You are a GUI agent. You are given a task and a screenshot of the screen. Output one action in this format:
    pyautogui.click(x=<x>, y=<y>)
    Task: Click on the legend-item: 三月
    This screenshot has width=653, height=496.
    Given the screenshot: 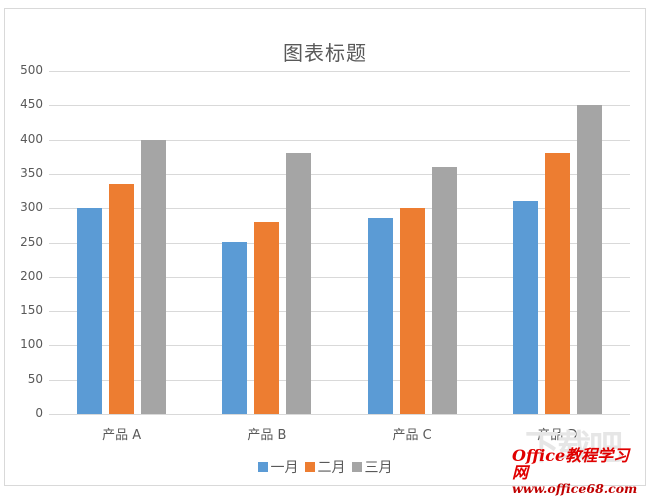 What is the action you would take?
    pyautogui.click(x=372, y=467)
    